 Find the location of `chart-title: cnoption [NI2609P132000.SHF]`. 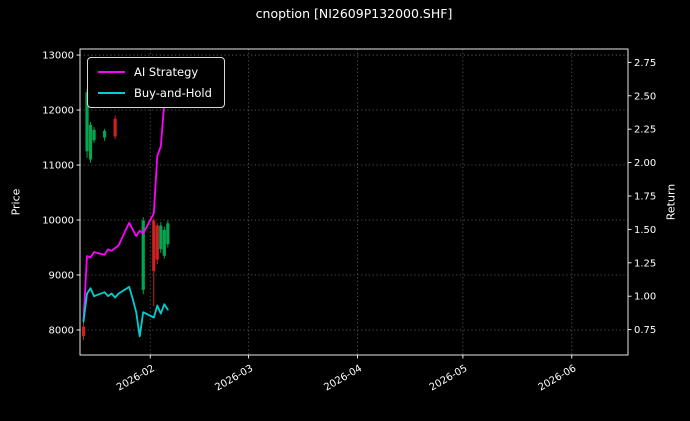

chart-title: cnoption [NI2609P132000.SHF] is located at coordinates (354, 13).